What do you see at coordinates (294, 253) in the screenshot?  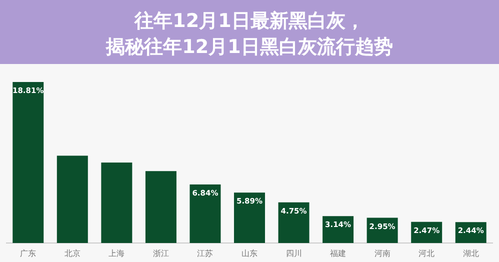 I see `x-tick-label: 四川` at bounding box center [294, 253].